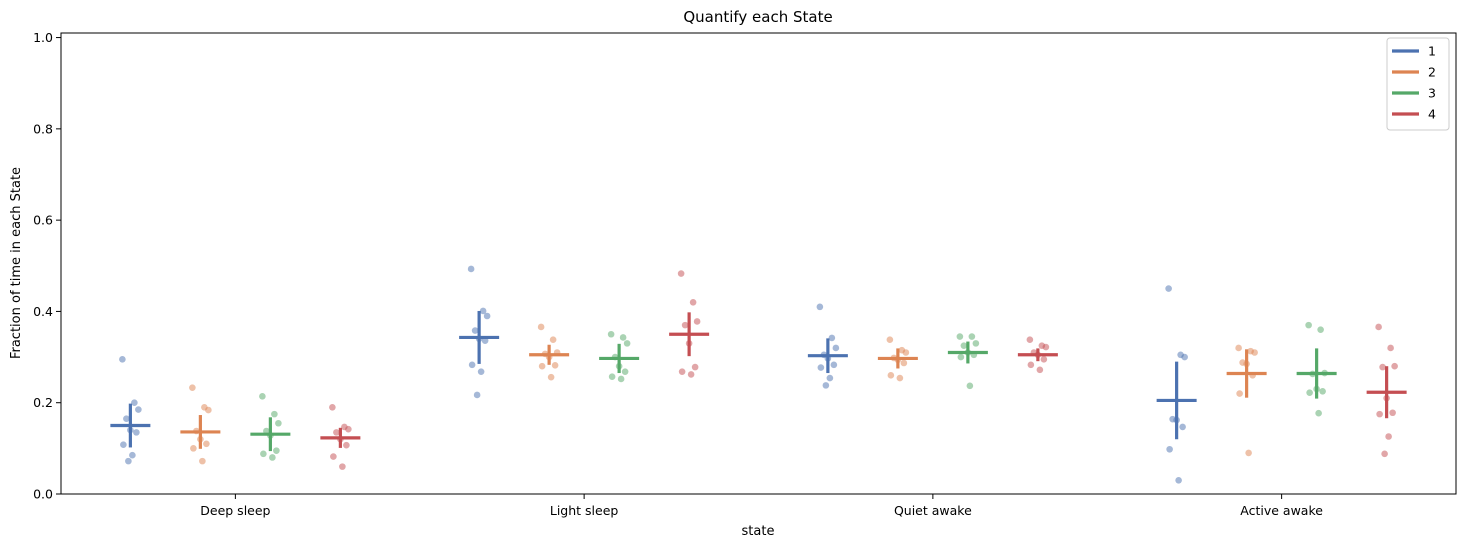 The image size is (1466, 547). What do you see at coordinates (584, 510) in the screenshot?
I see `x-tick-label: Light sleep` at bounding box center [584, 510].